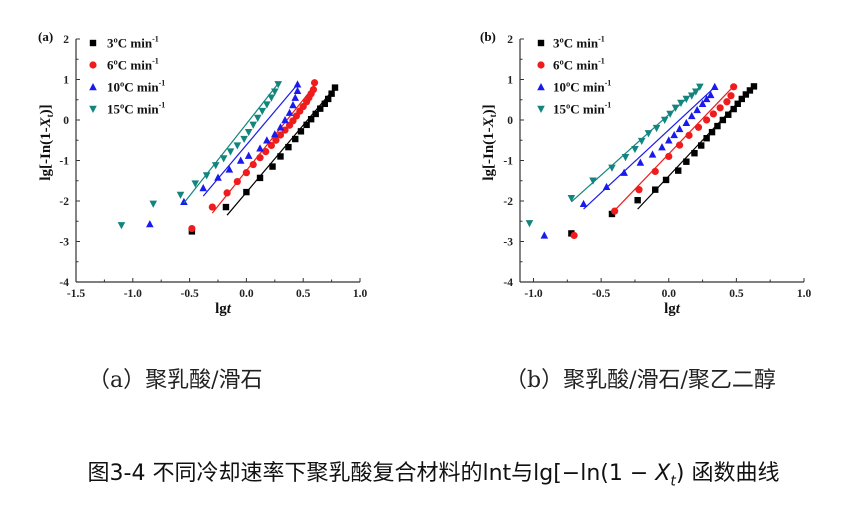  I want to click on y-tick-label: 2, so click(510, 40).